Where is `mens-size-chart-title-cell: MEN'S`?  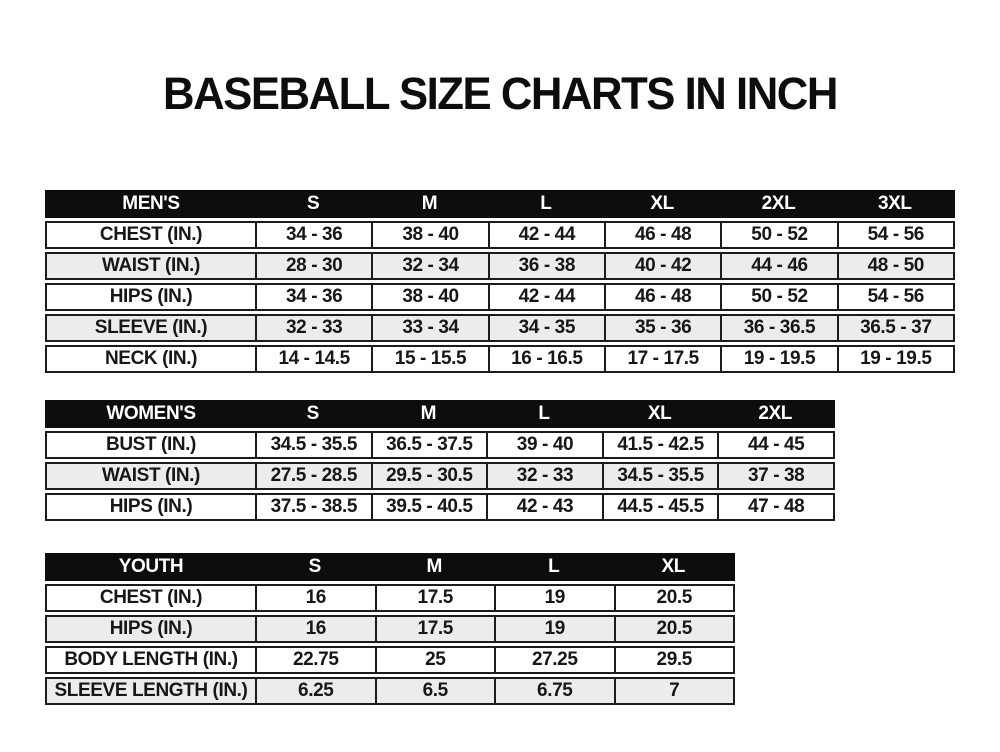 mens-size-chart-title-cell: MEN'S is located at coordinates (151, 203).